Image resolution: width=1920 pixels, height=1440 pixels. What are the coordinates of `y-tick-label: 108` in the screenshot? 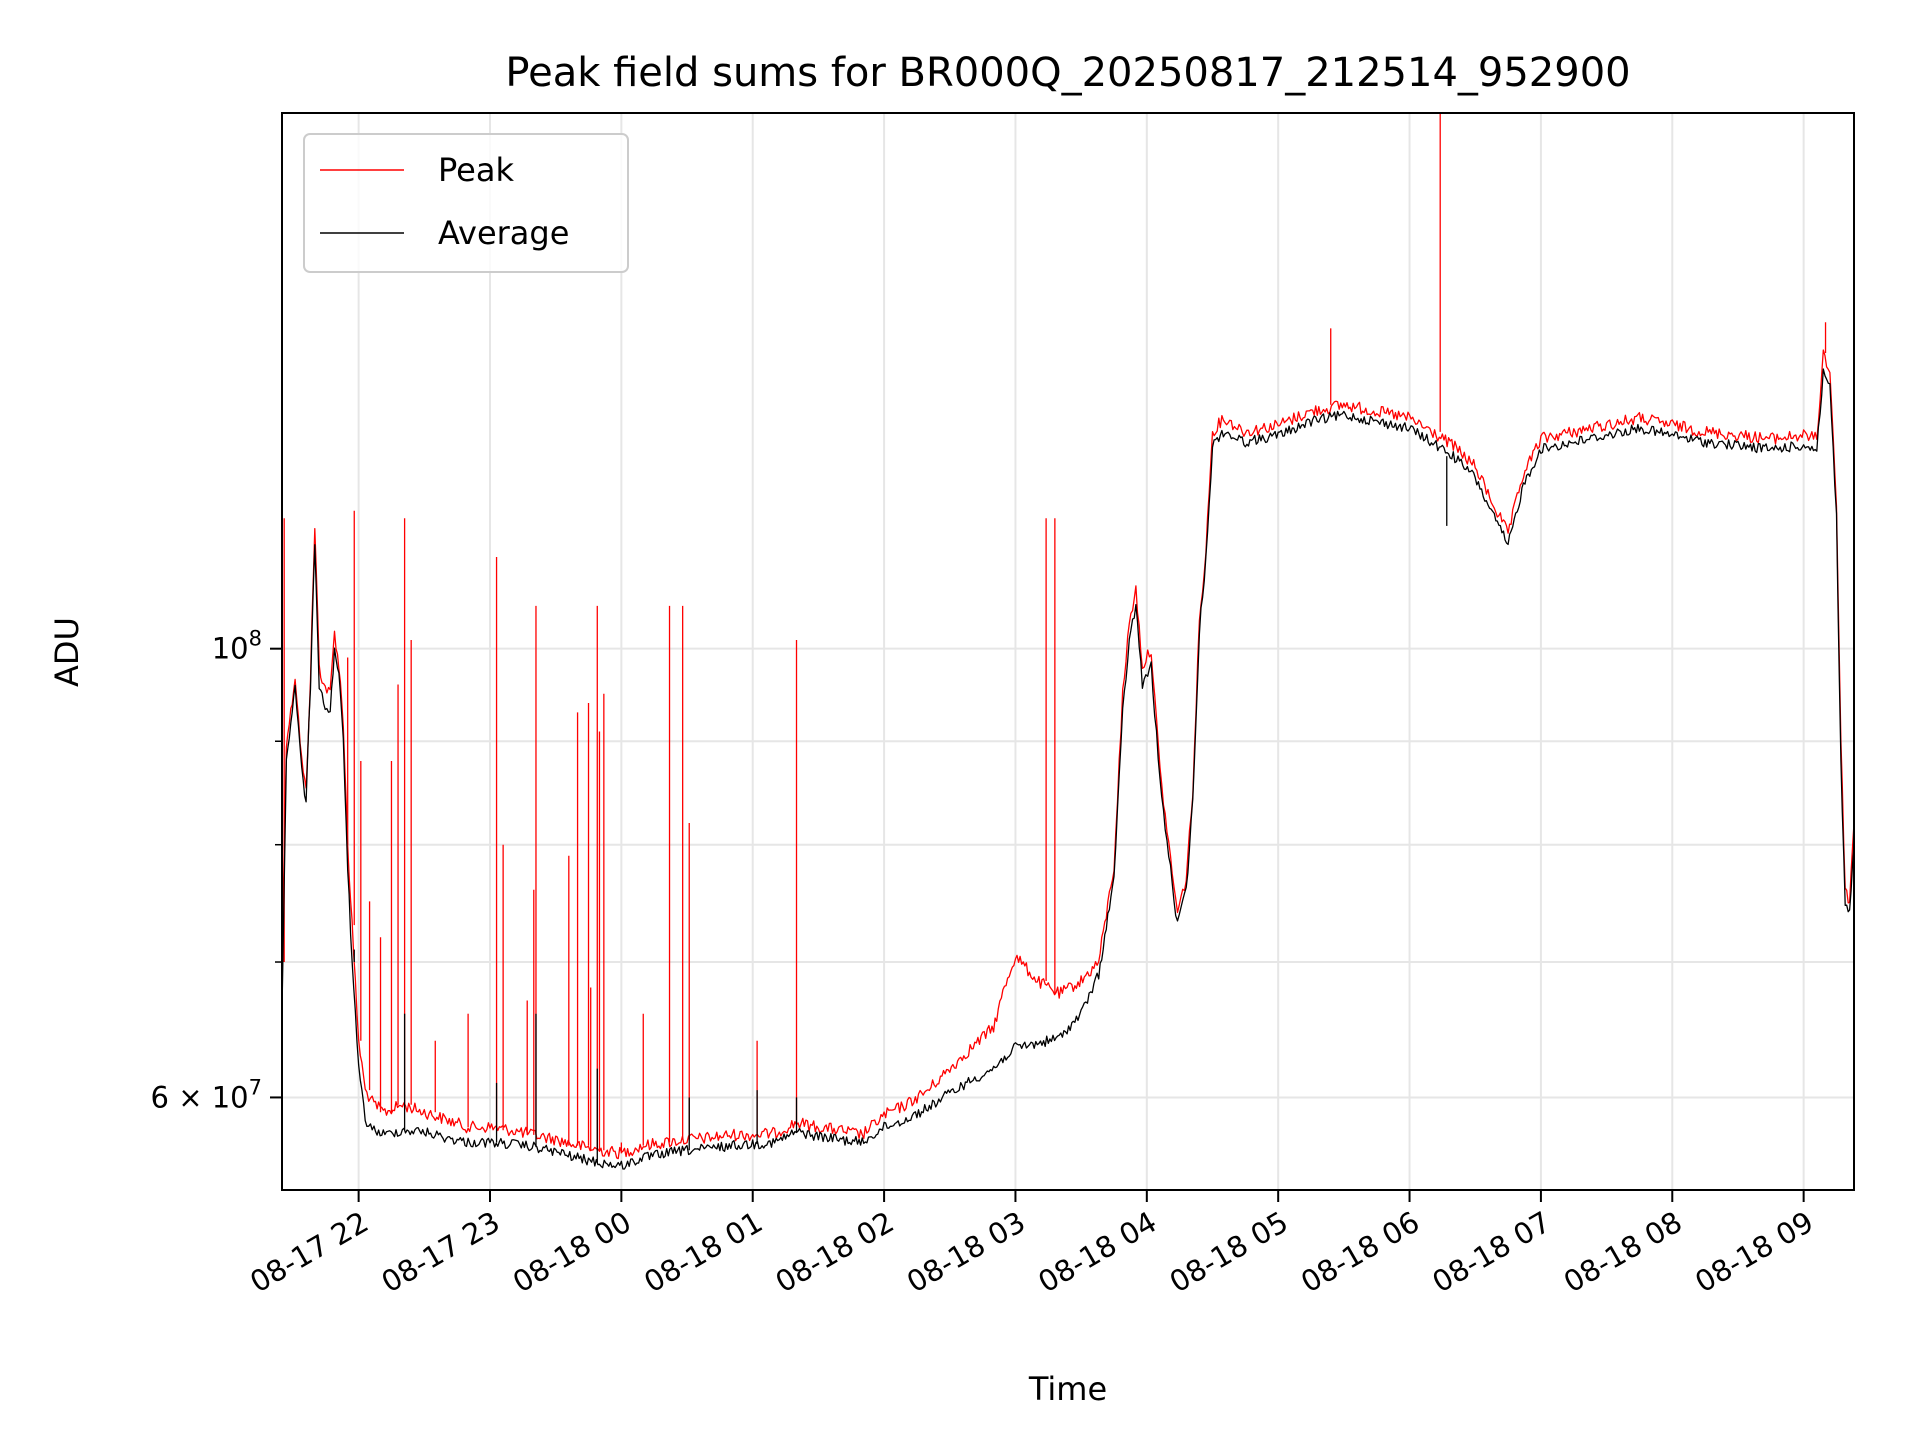 It's located at (237, 646).